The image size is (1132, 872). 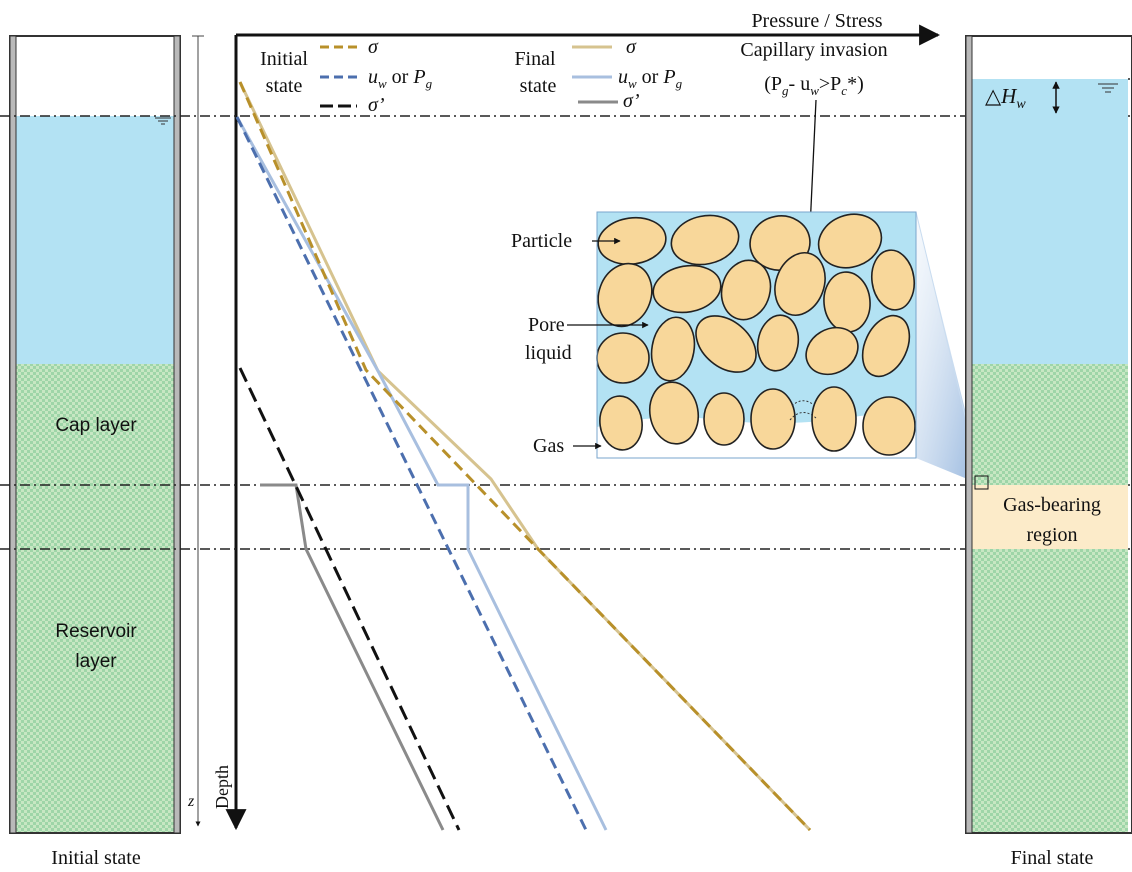 I want to click on water-table-icon-right, so click(x=1108, y=88).